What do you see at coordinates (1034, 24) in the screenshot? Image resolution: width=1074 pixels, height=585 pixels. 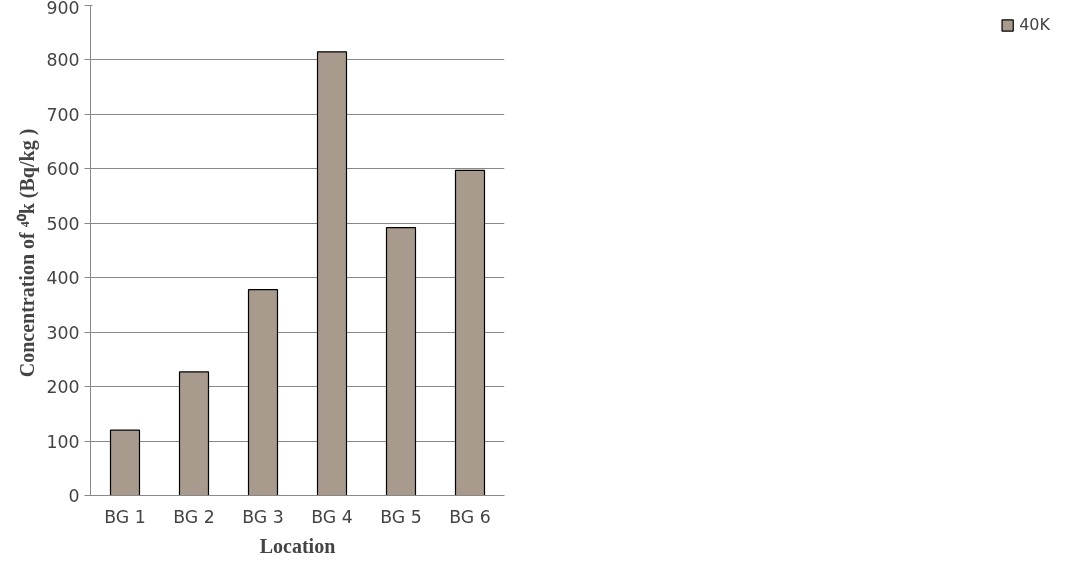 I see `legend-label: 40K` at bounding box center [1034, 24].